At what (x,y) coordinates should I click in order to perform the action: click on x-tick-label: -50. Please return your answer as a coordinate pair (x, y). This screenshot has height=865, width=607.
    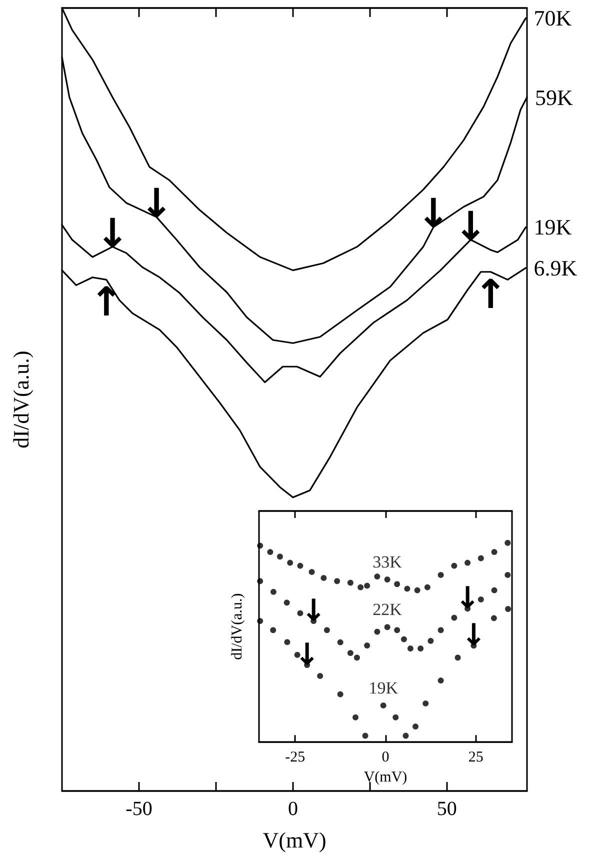
    Looking at the image, I should click on (139, 809).